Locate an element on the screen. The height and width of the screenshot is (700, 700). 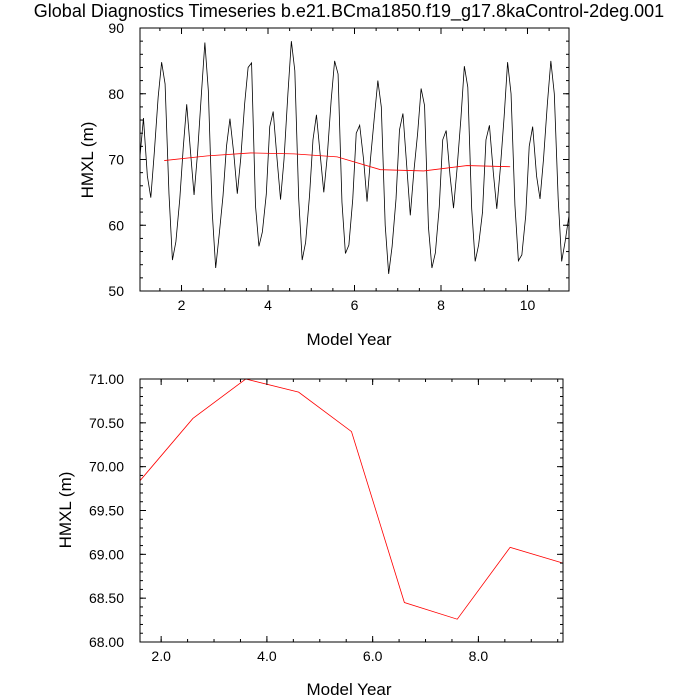
y-tick-label: 70.00 is located at coordinates (106, 467).